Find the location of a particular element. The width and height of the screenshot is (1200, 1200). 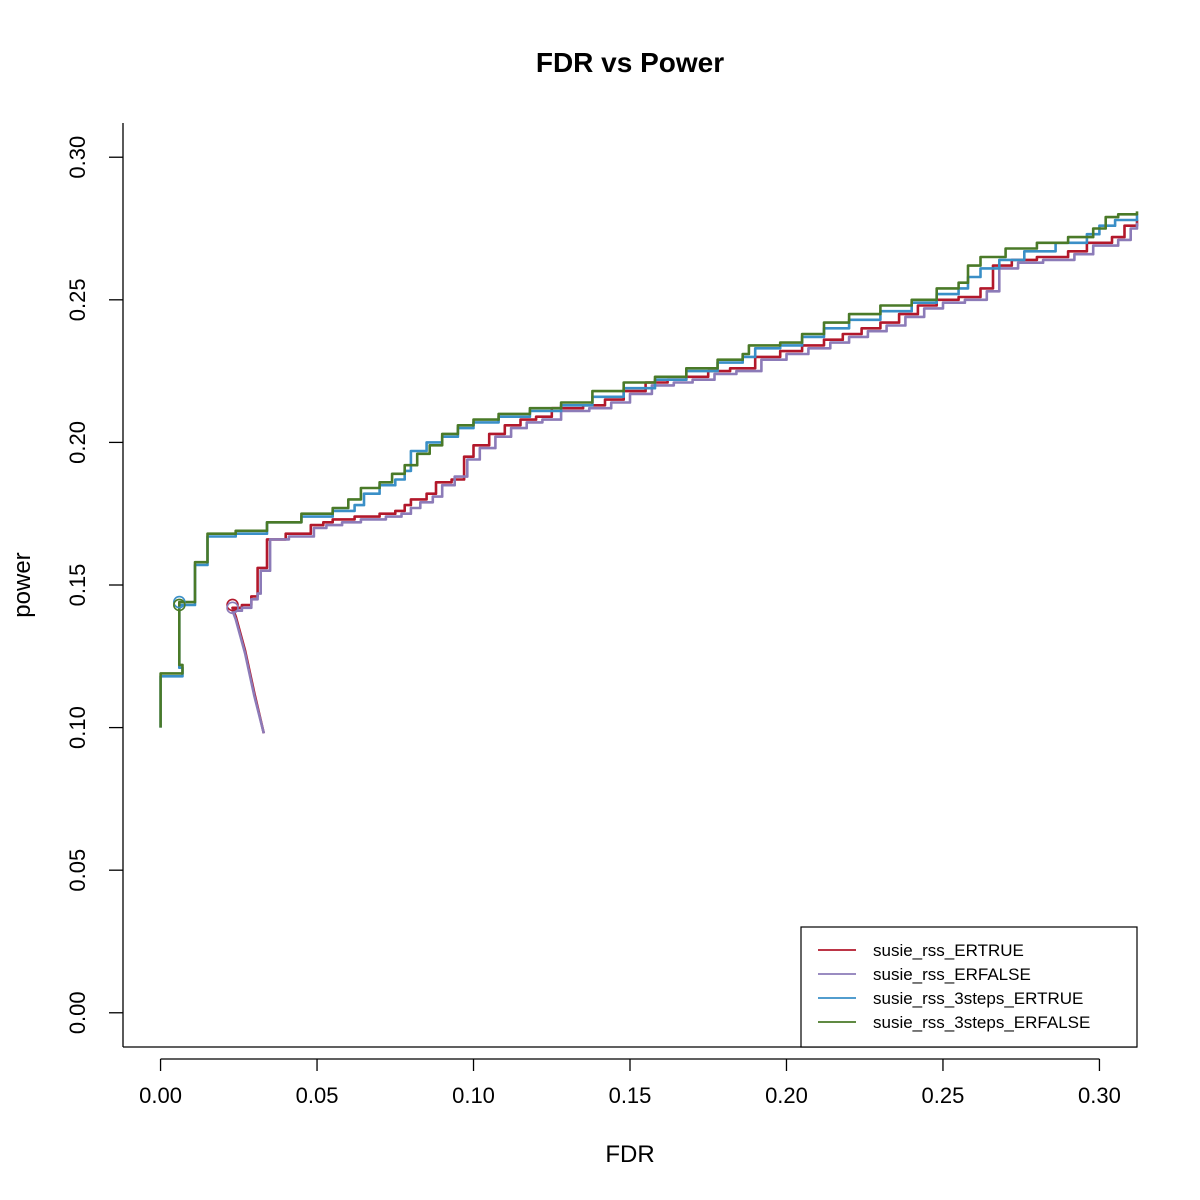

y-tick-label: 0.30 is located at coordinates (77, 157).